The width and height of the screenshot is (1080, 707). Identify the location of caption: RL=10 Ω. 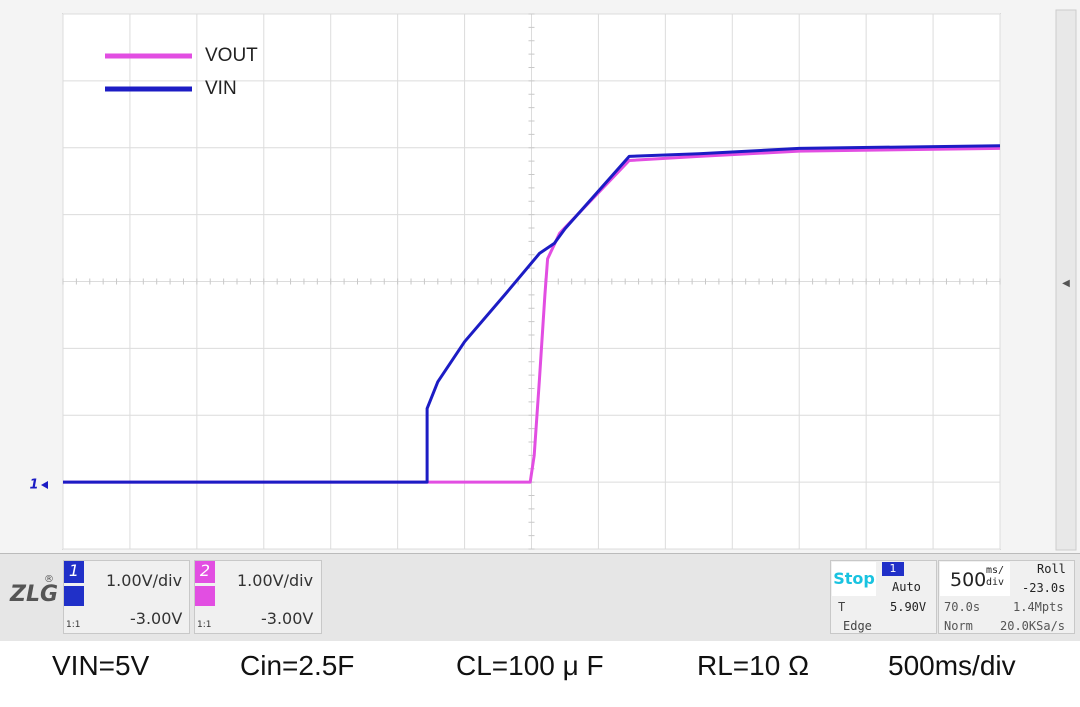
(753, 665).